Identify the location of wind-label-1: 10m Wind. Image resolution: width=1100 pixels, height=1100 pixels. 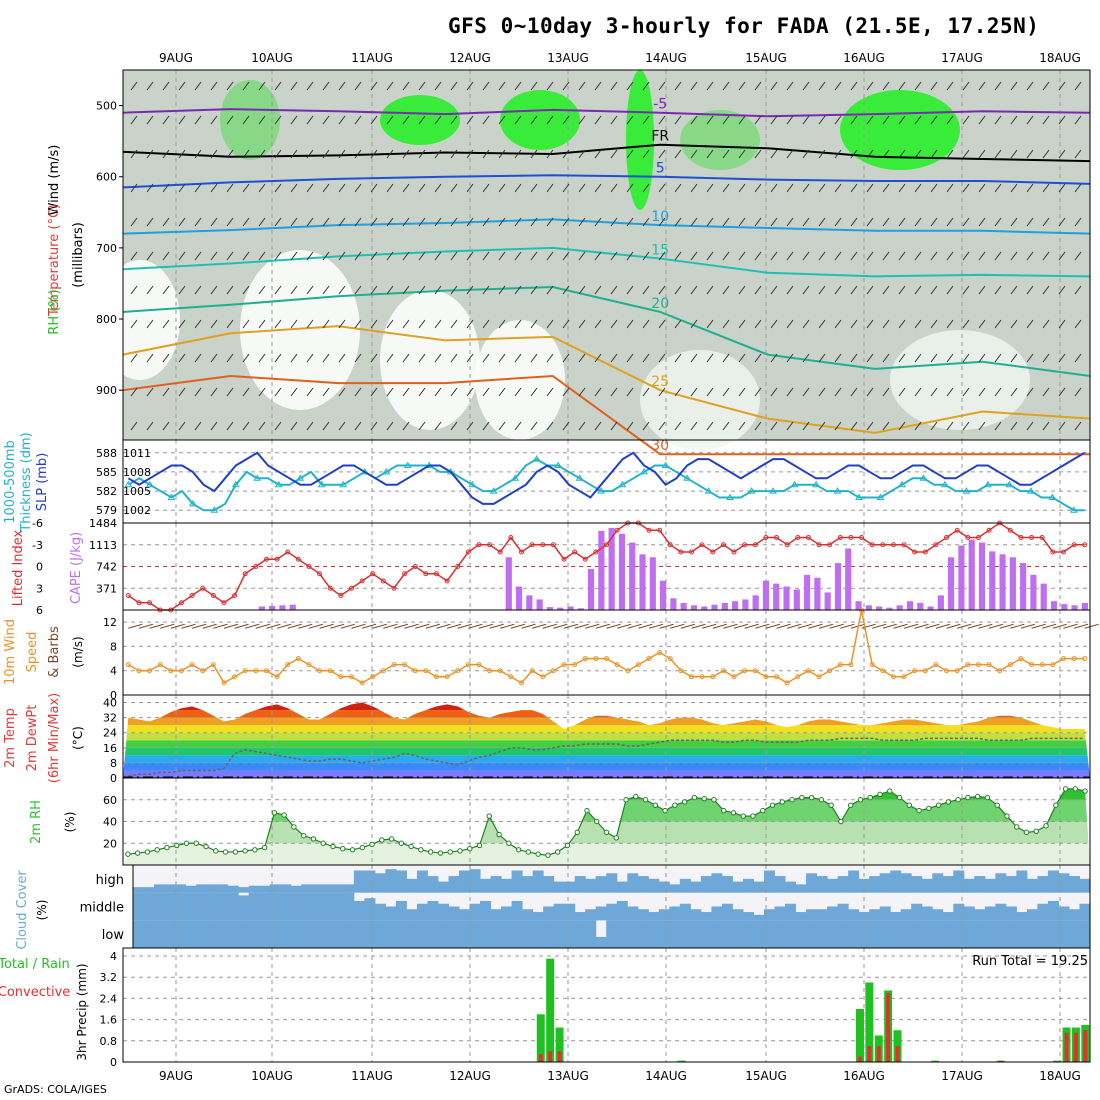
(10, 652).